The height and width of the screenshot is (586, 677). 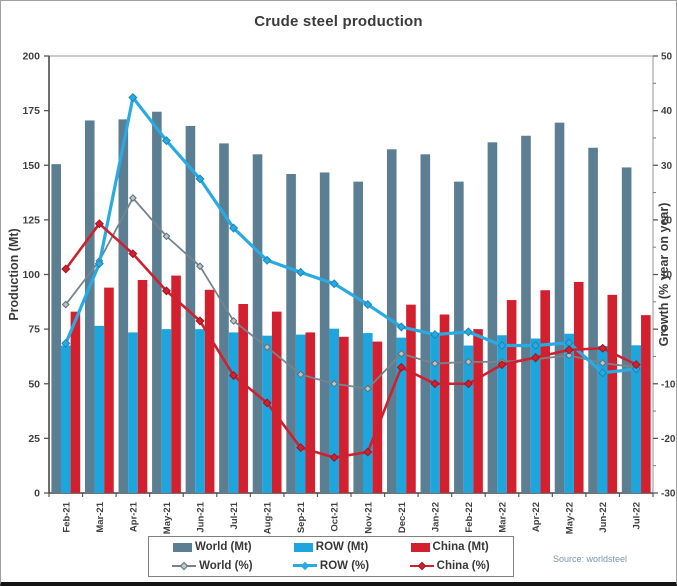 What do you see at coordinates (668, 384) in the screenshot?
I see `svg-text: -10` at bounding box center [668, 384].